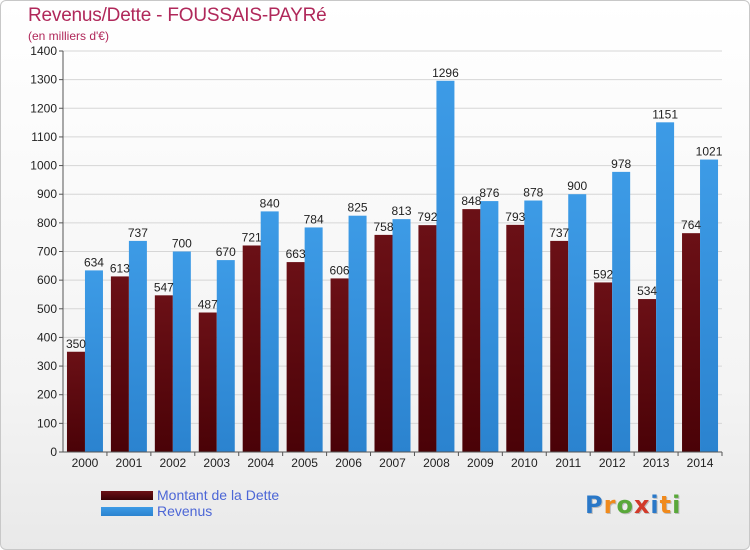 The image size is (750, 550). What do you see at coordinates (68, 36) in the screenshot?
I see `chart-subtitle: (en milliers d'€)` at bounding box center [68, 36].